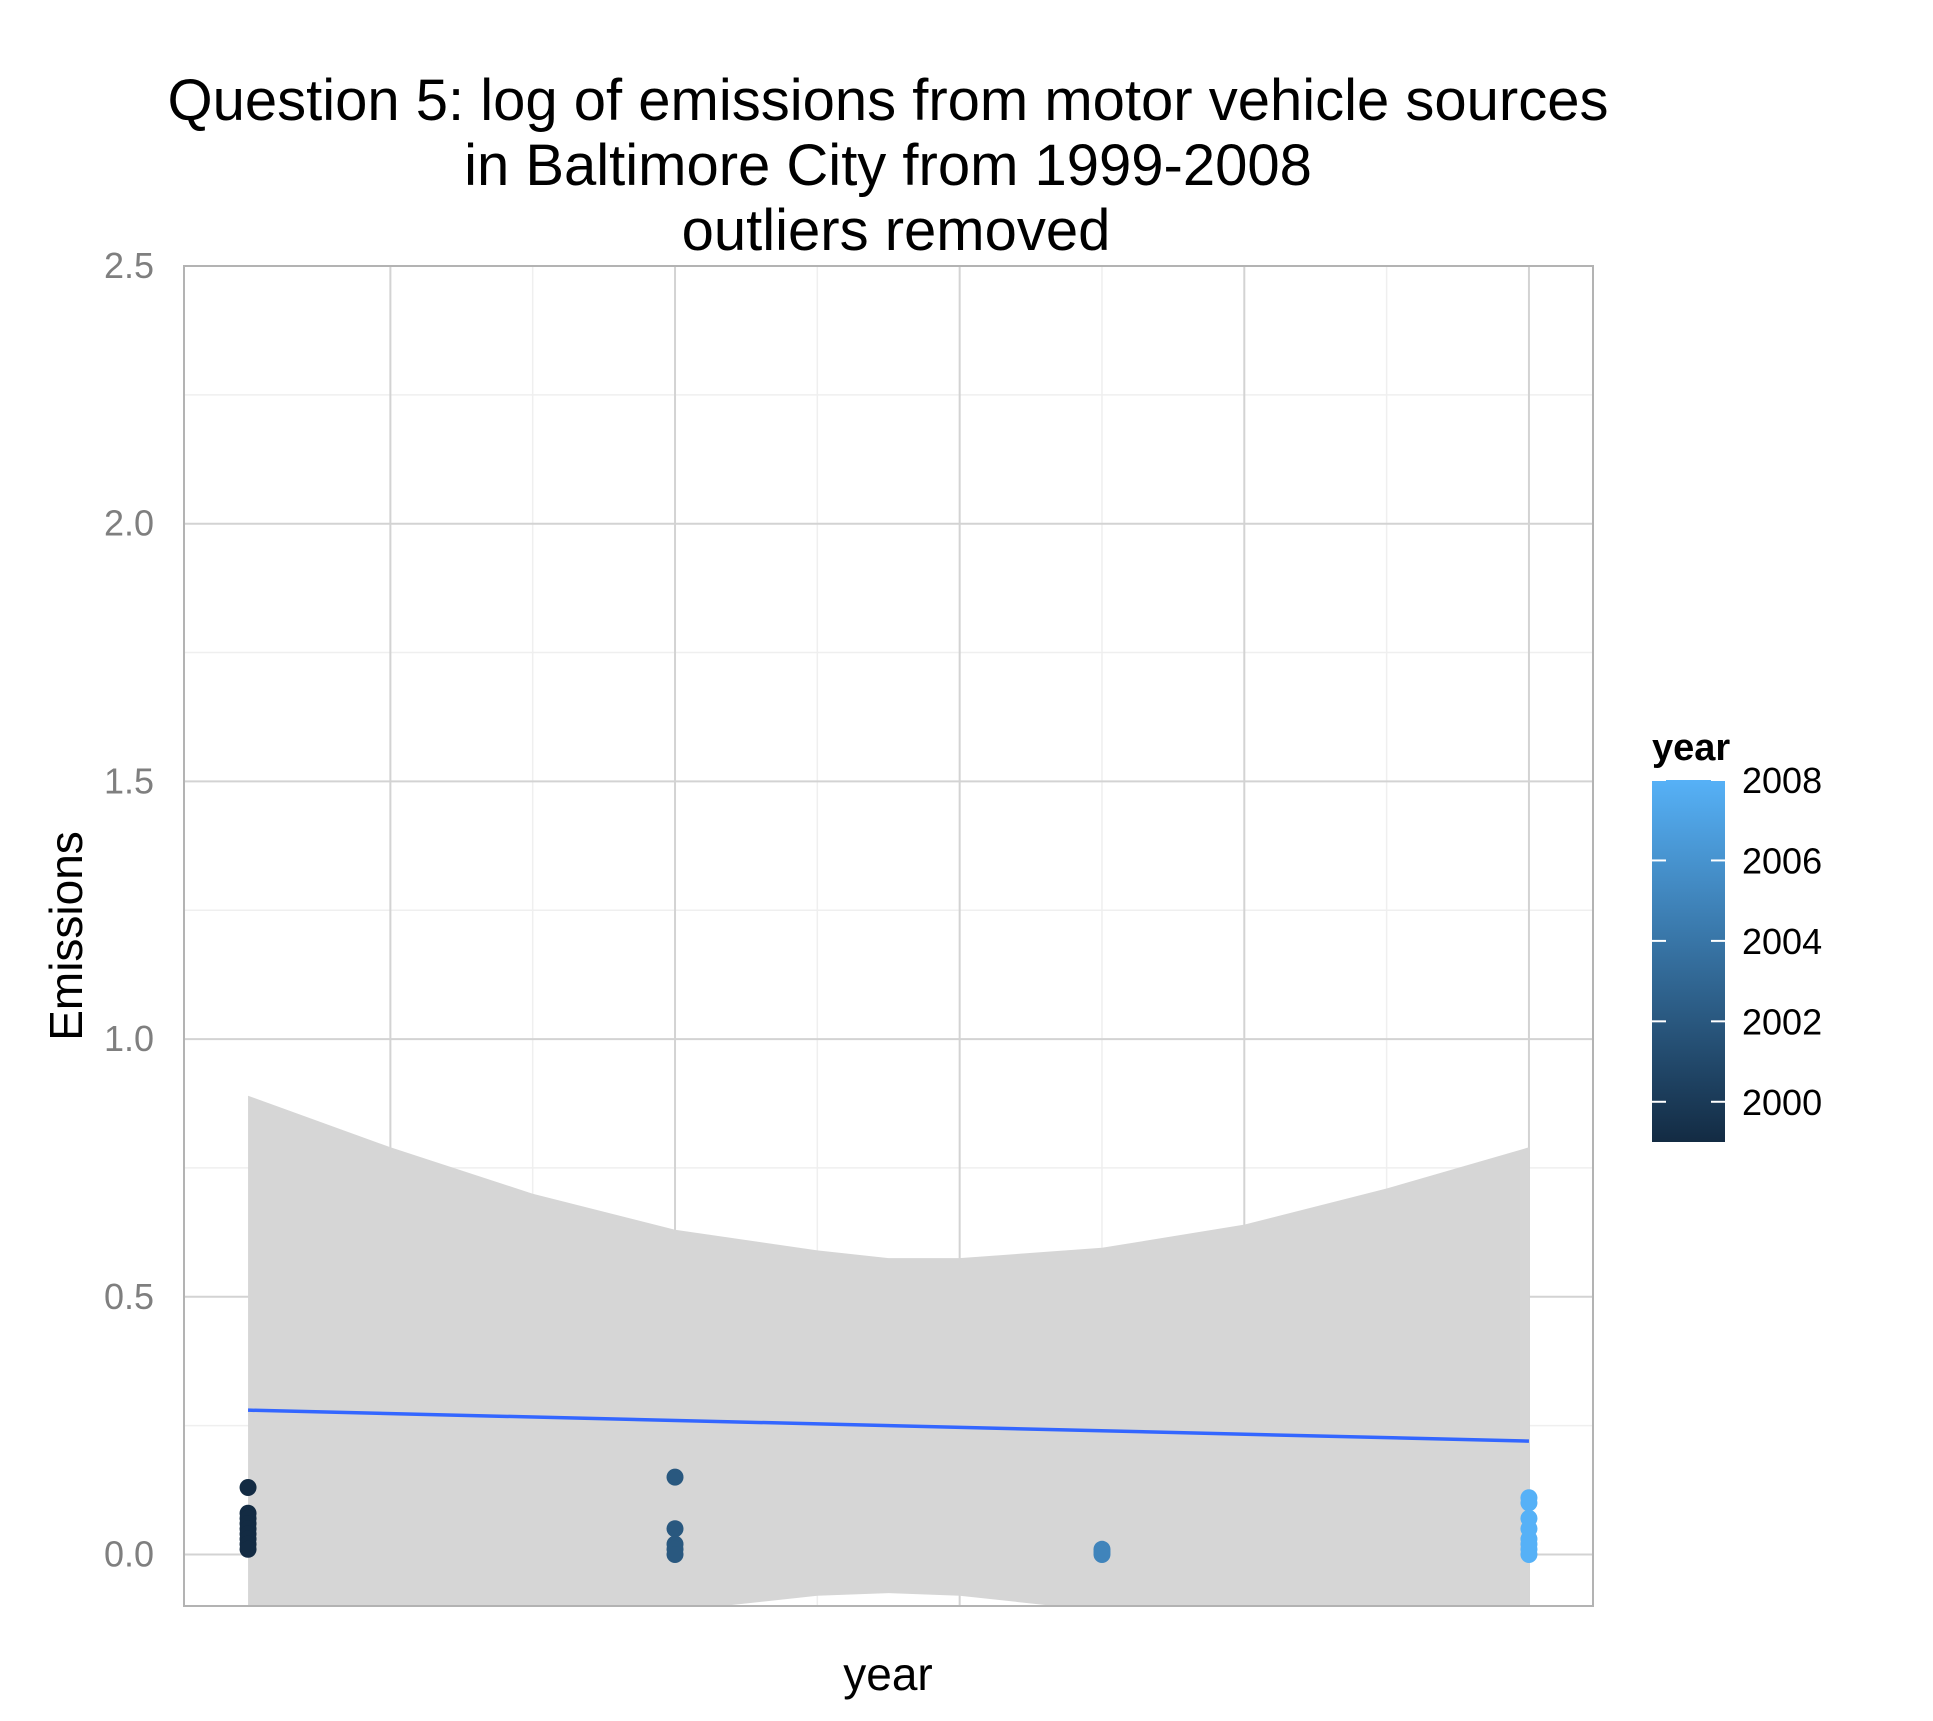  What do you see at coordinates (129, 1296) in the screenshot?
I see `y-tick-label: 0.5` at bounding box center [129, 1296].